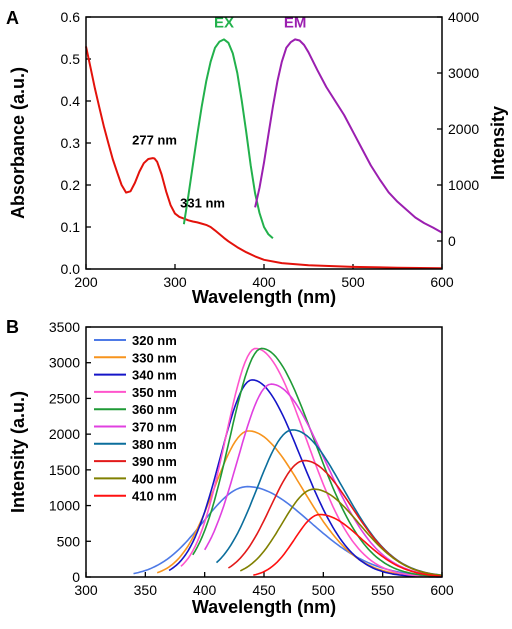 Image resolution: width=512 pixels, height=629 pixels. I want to click on panel-b-y-tick-label: 2000, so click(64, 434).